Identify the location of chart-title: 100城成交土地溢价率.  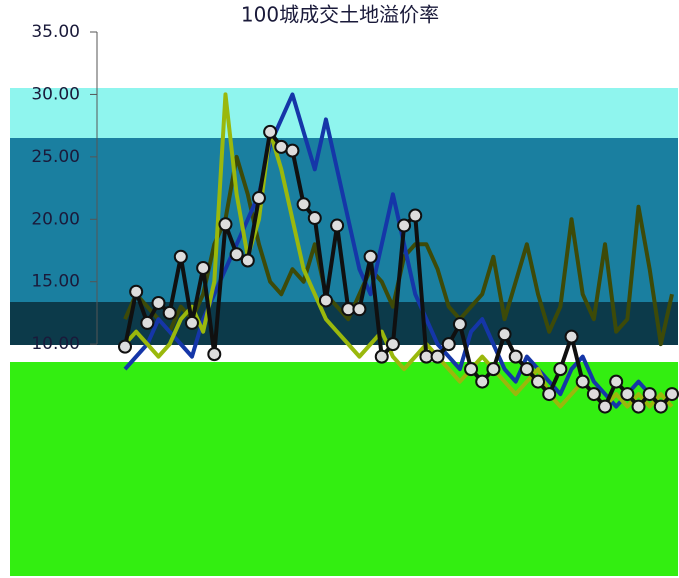
(340, 15).